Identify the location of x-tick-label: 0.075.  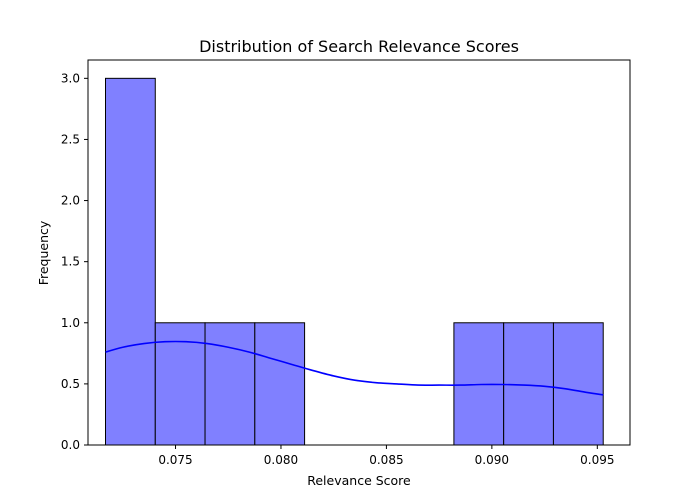
(175, 460).